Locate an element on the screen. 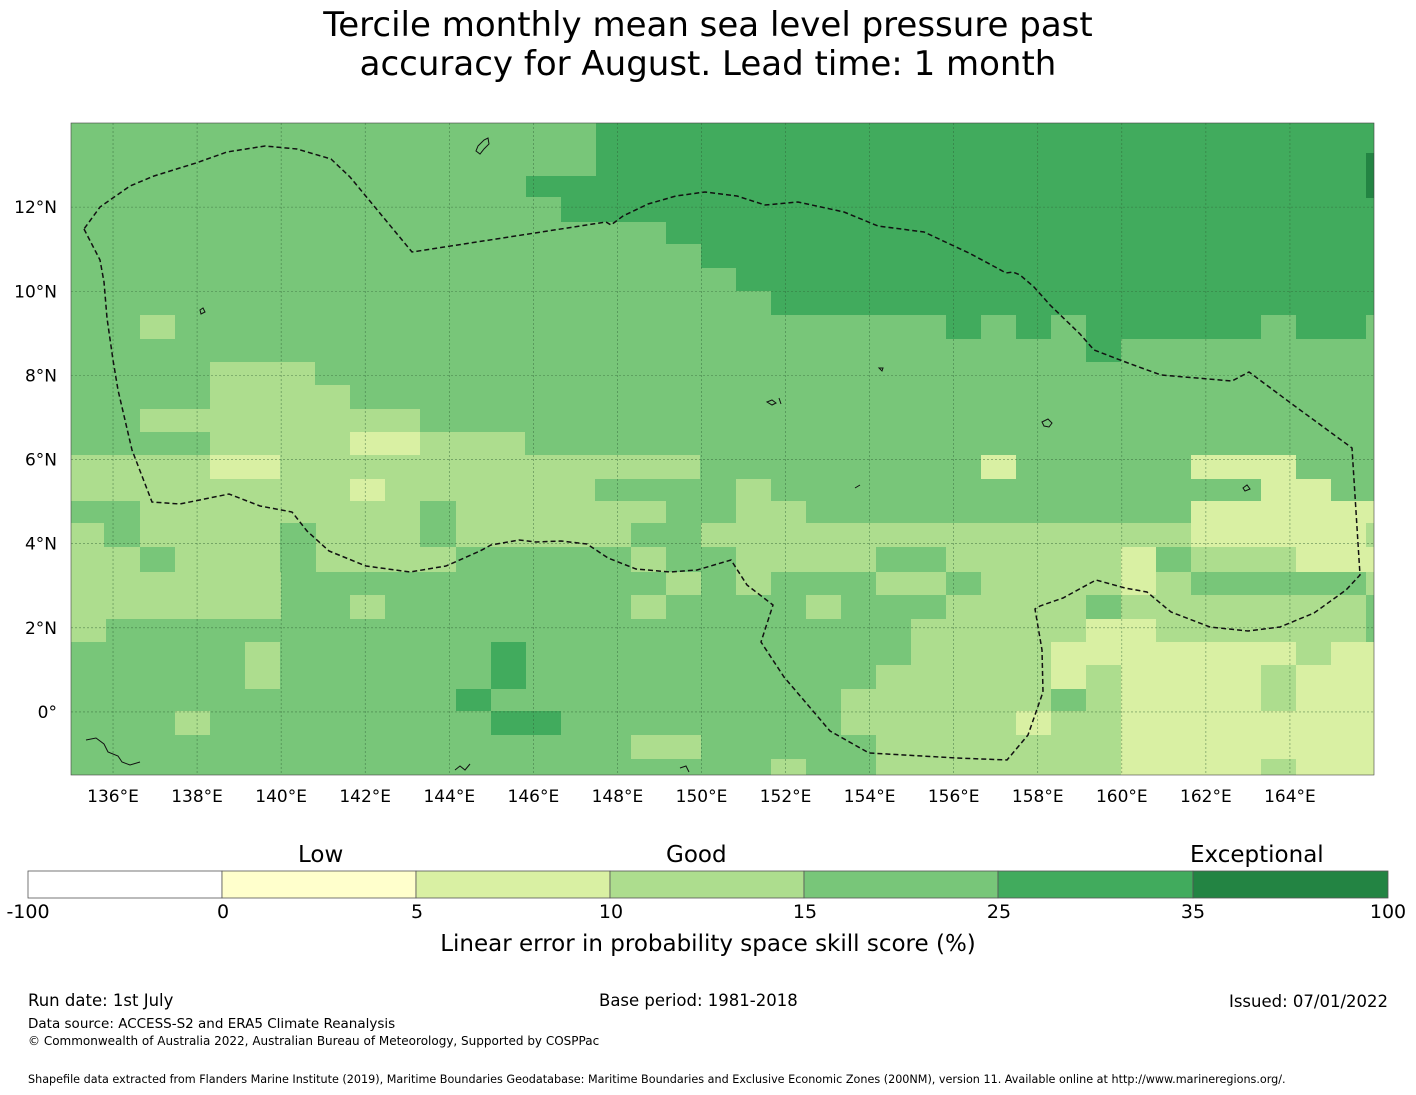 The width and height of the screenshot is (1416, 1095). guam-island is located at coordinates (482, 146).